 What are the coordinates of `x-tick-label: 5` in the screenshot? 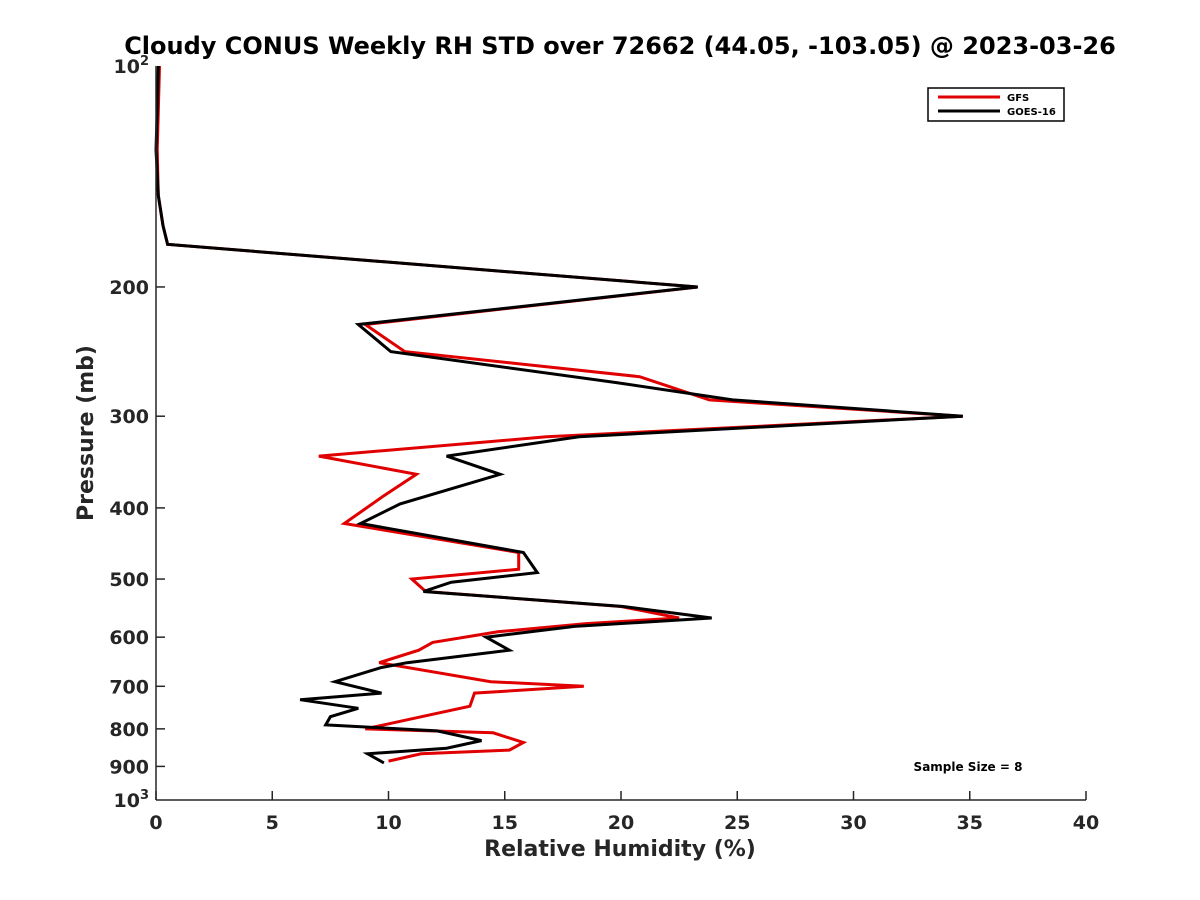 It's located at (272, 823).